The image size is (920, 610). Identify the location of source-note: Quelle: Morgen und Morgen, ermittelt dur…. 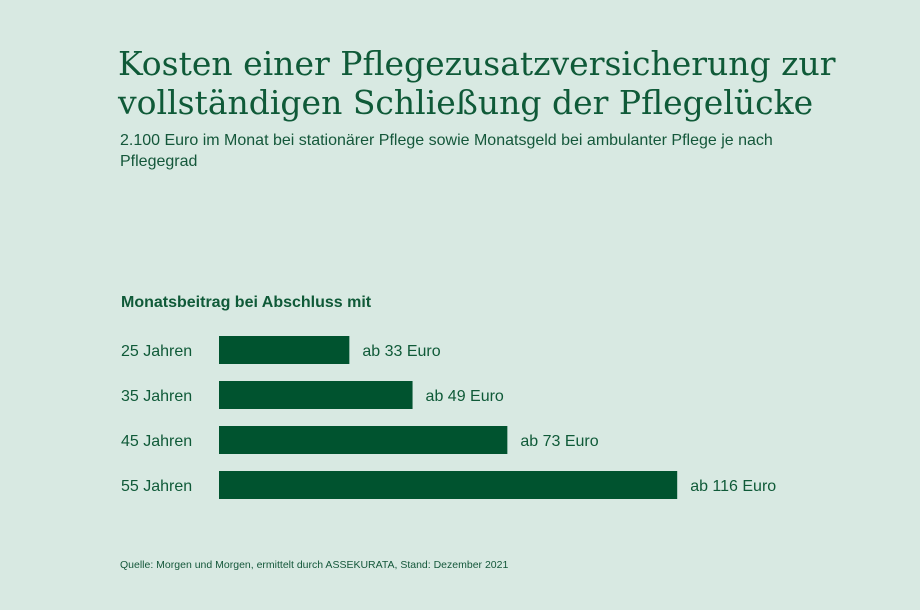
(314, 565).